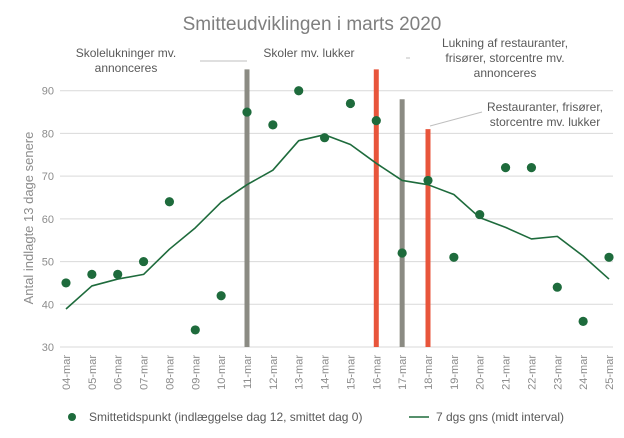 The image size is (624, 438). Describe the element at coordinates (454, 257) in the screenshot. I see `data-point-19-mar` at that location.